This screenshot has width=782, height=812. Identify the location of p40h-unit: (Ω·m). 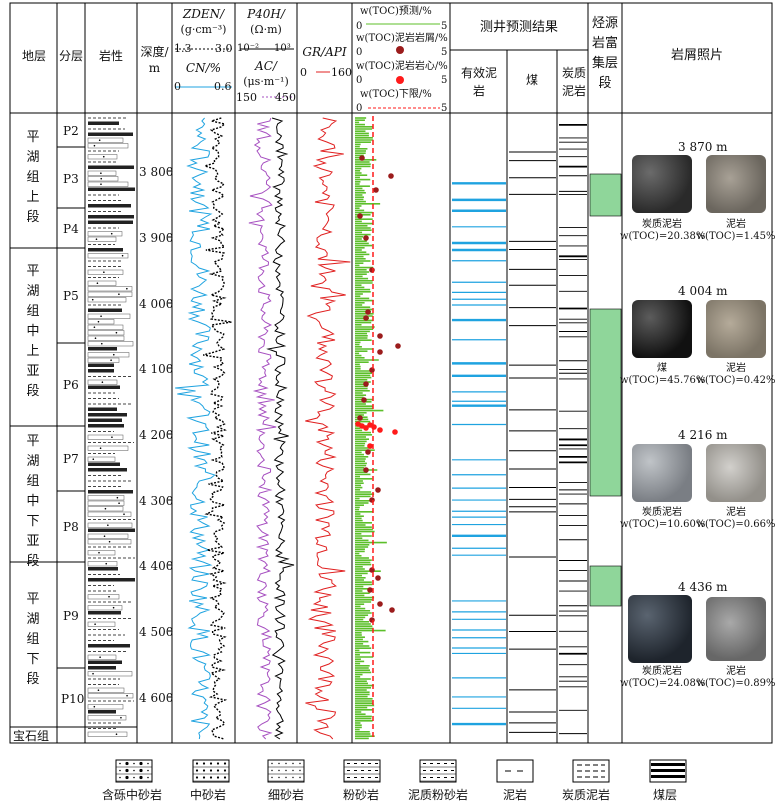
(266, 29).